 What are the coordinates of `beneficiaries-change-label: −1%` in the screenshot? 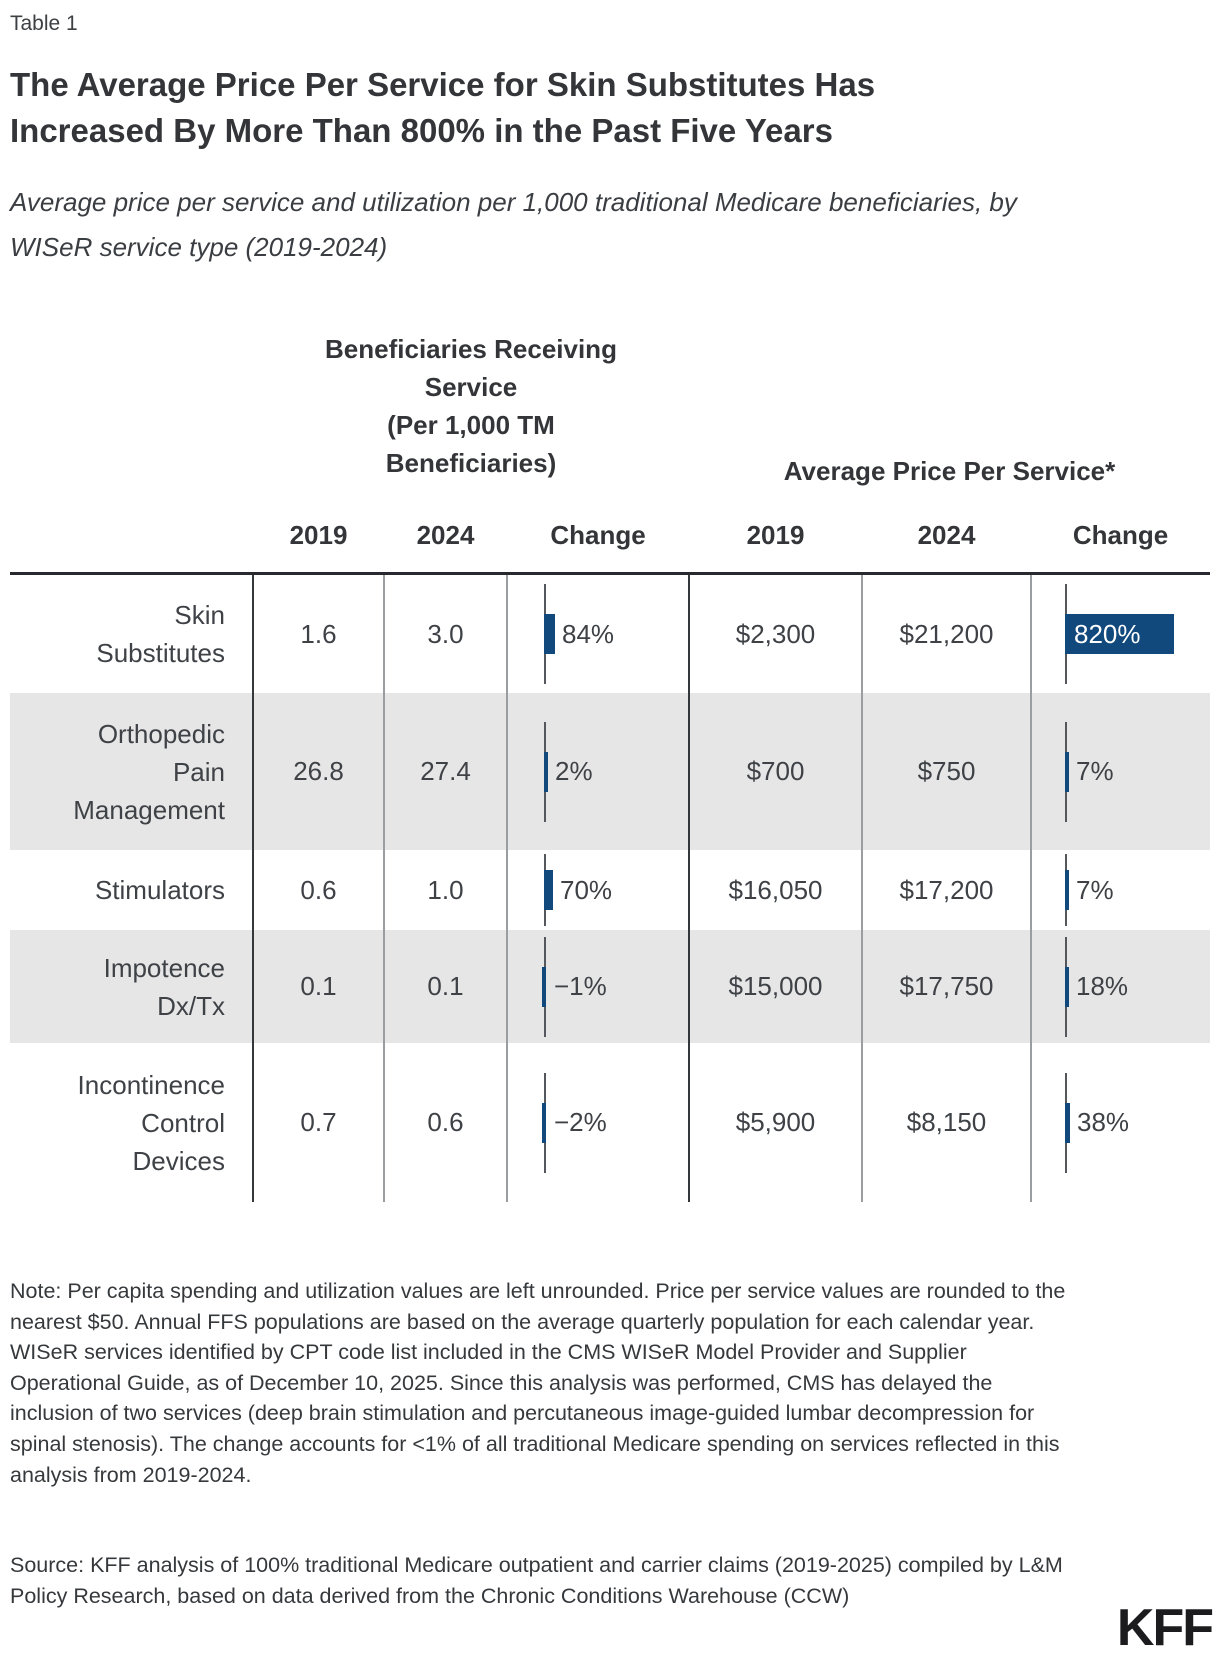 It's located at (580, 986).